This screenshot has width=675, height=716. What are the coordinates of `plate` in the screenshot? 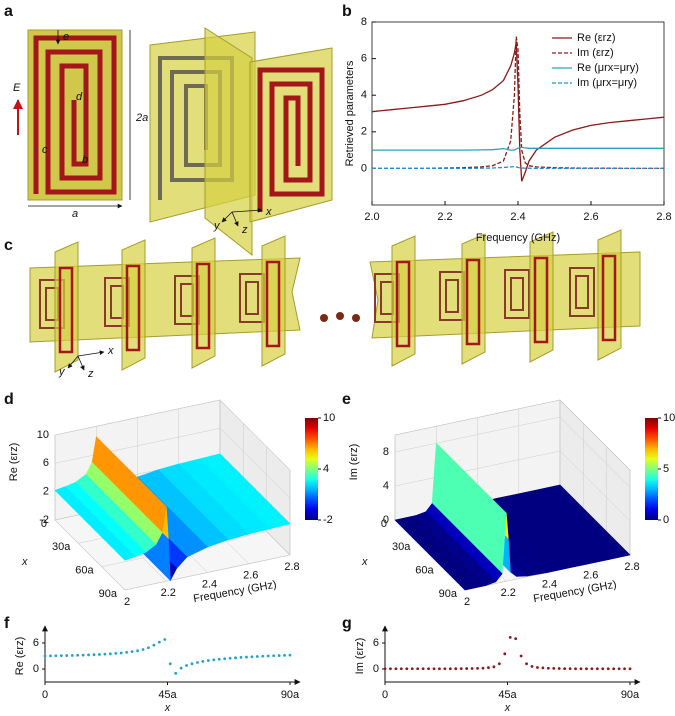 It's located at (228, 142).